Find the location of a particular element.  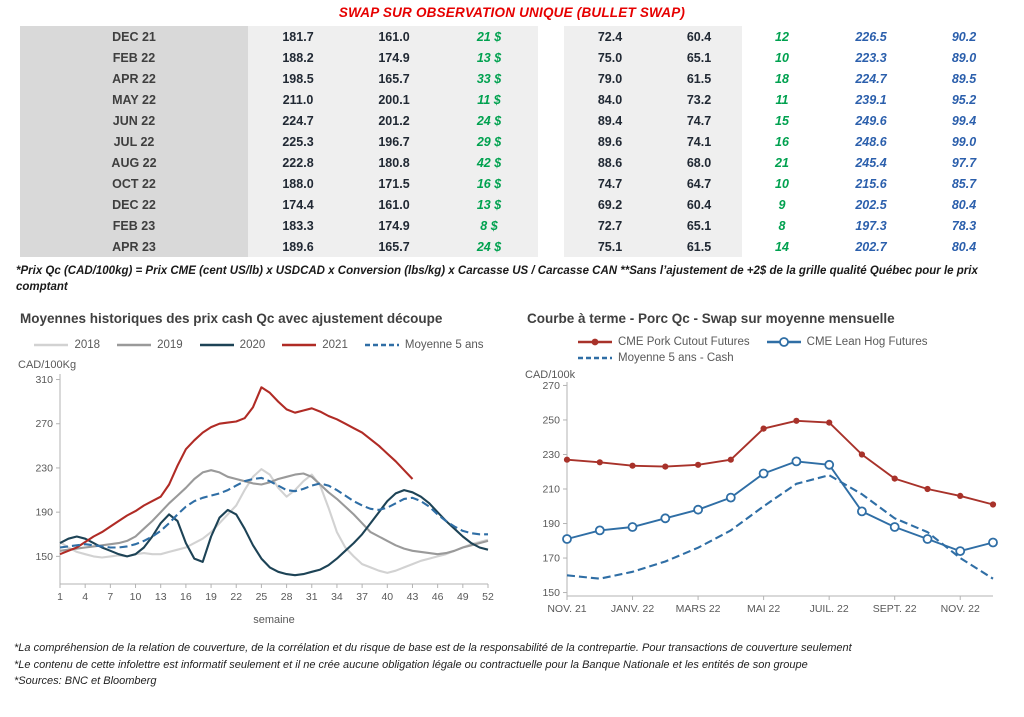

x-tick-label: 16 is located at coordinates (186, 597).